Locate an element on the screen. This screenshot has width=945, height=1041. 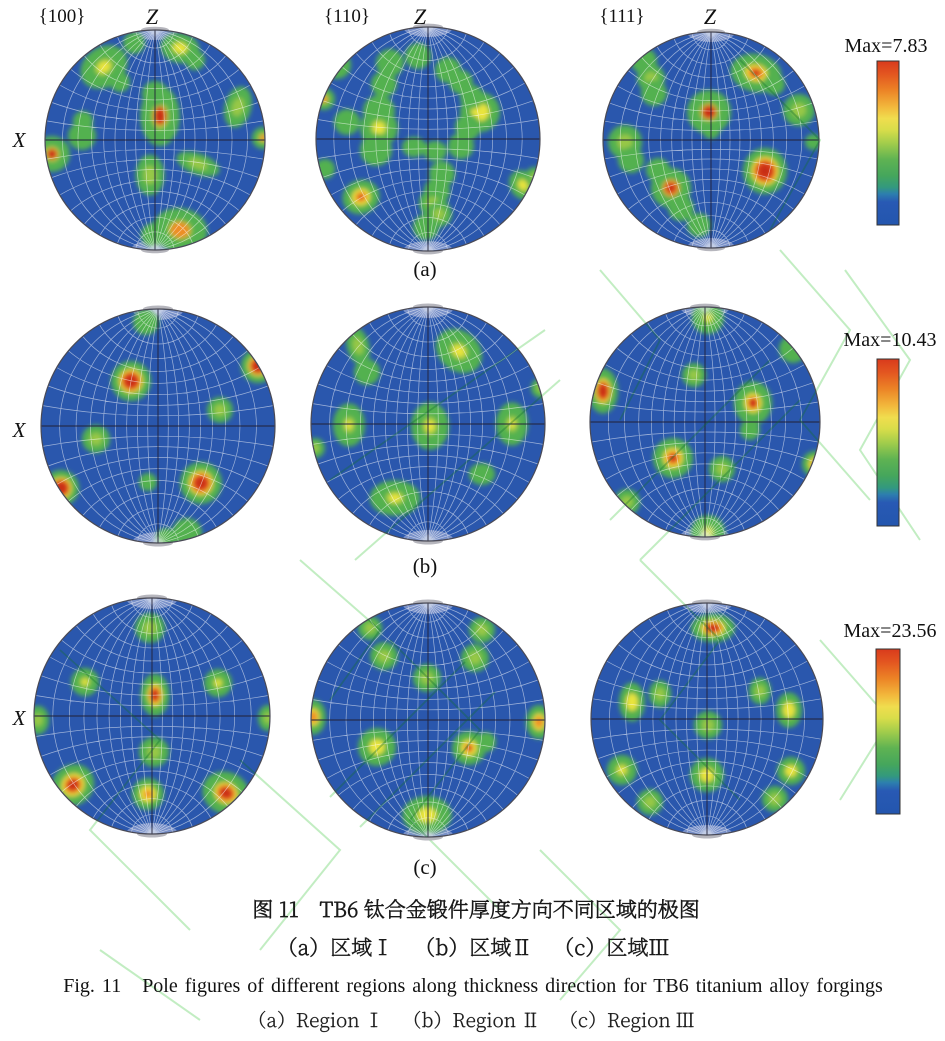
svg-text: Max=7.83 is located at coordinates (886, 46).